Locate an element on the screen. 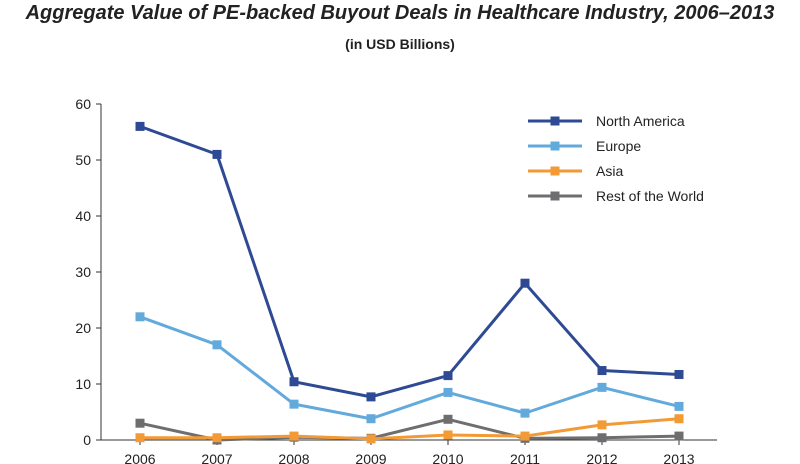 This screenshot has height=464, width=800. x-tick-label: 2008 is located at coordinates (293, 457).